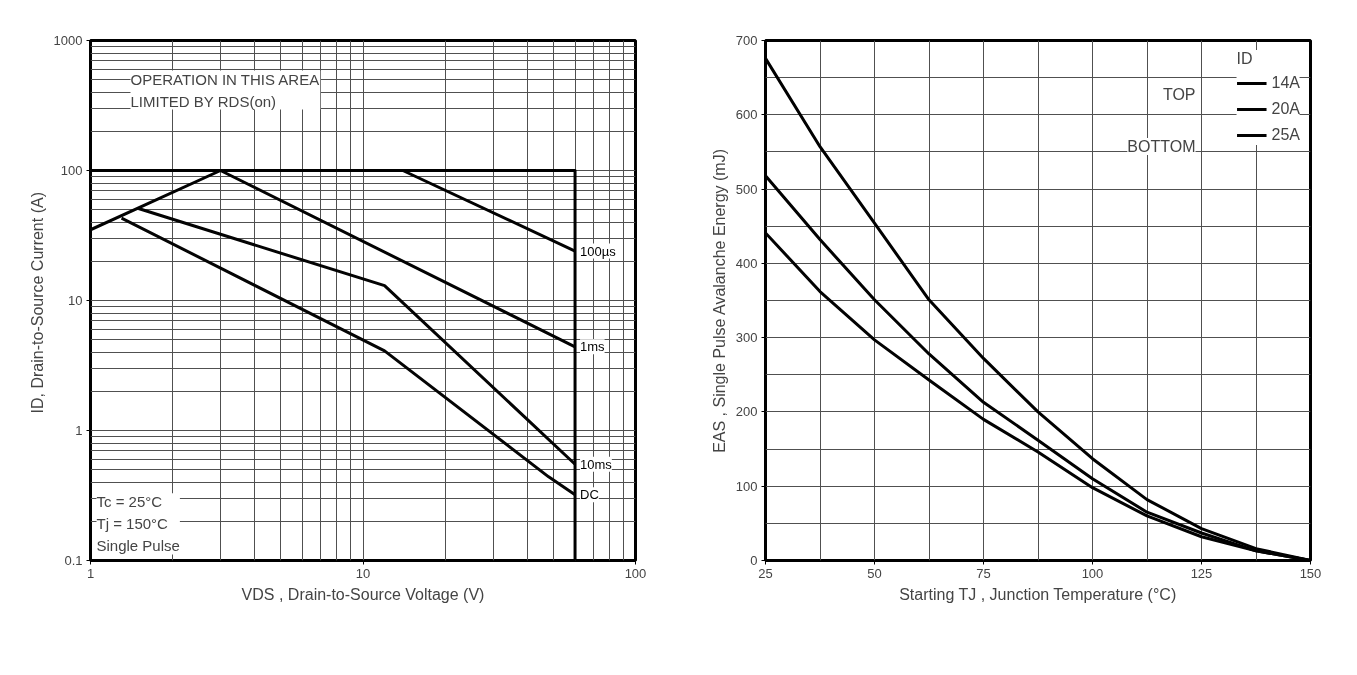  I want to click on series-label: 100µs, so click(598, 251).